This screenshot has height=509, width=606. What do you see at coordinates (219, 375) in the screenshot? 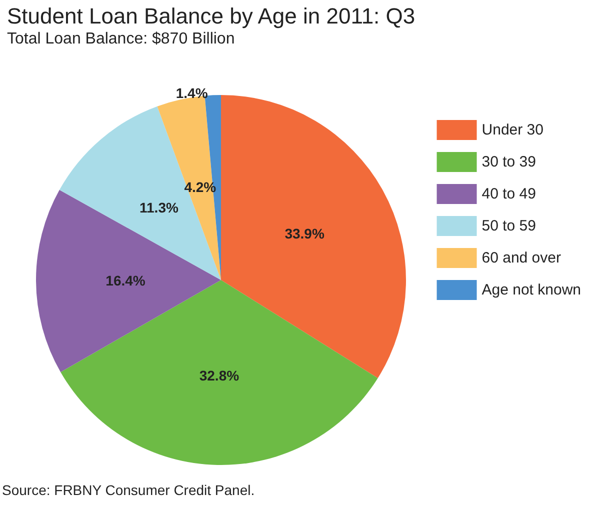
I see `data-label: 32.8%` at bounding box center [219, 375].